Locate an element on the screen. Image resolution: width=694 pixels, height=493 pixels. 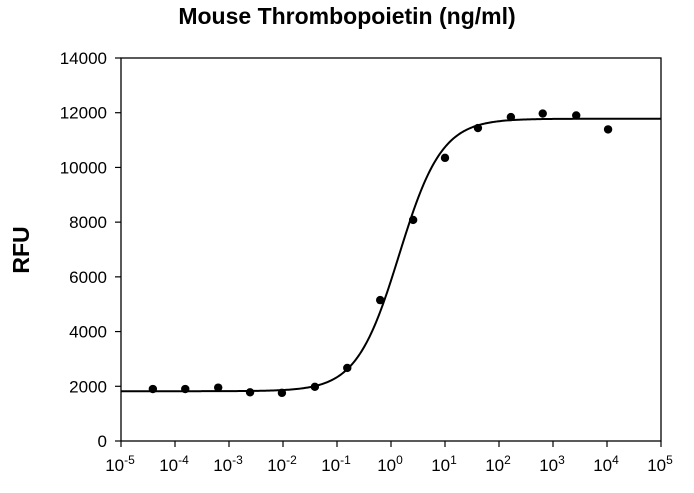
x-tick-label: 10⁻³ is located at coordinates (228, 464).